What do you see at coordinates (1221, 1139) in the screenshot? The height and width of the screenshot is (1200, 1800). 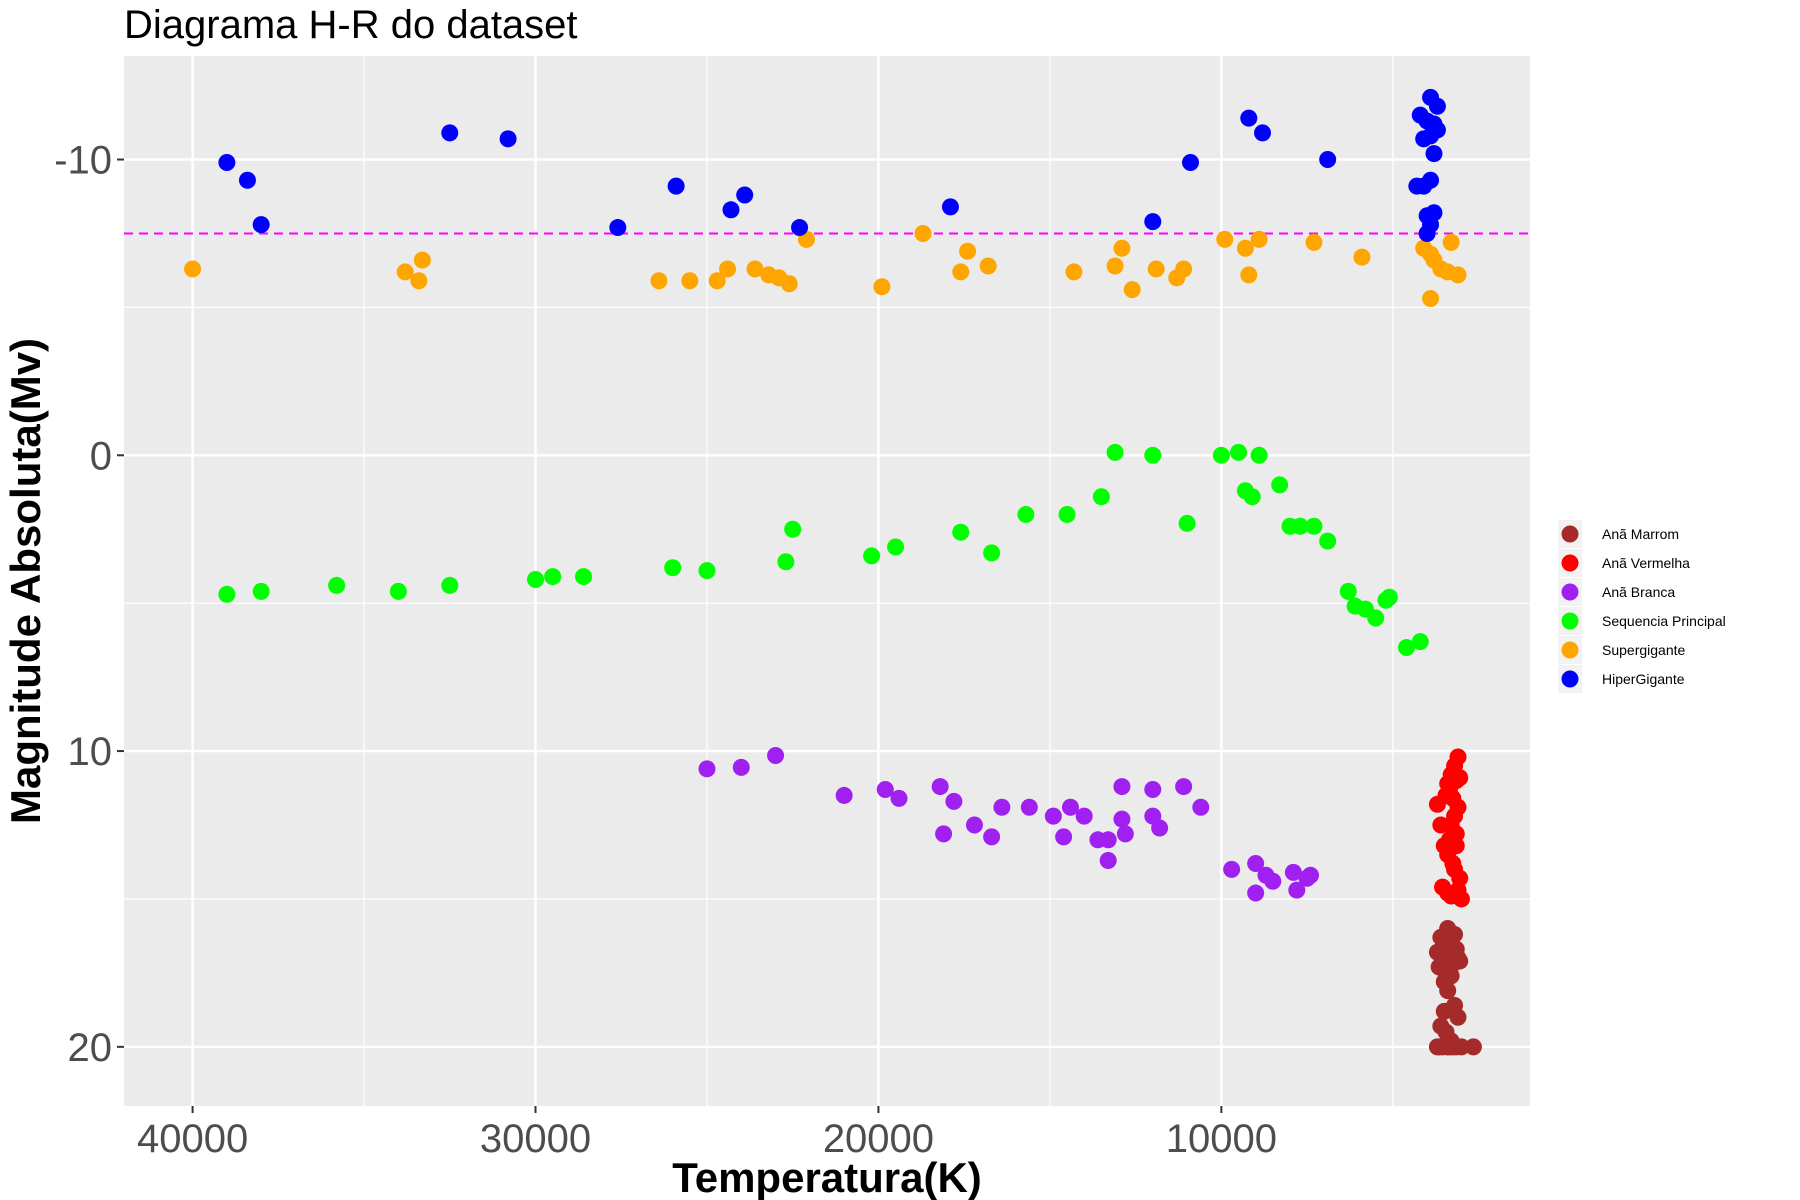 I see `x-tick-label: 10000` at bounding box center [1221, 1139].